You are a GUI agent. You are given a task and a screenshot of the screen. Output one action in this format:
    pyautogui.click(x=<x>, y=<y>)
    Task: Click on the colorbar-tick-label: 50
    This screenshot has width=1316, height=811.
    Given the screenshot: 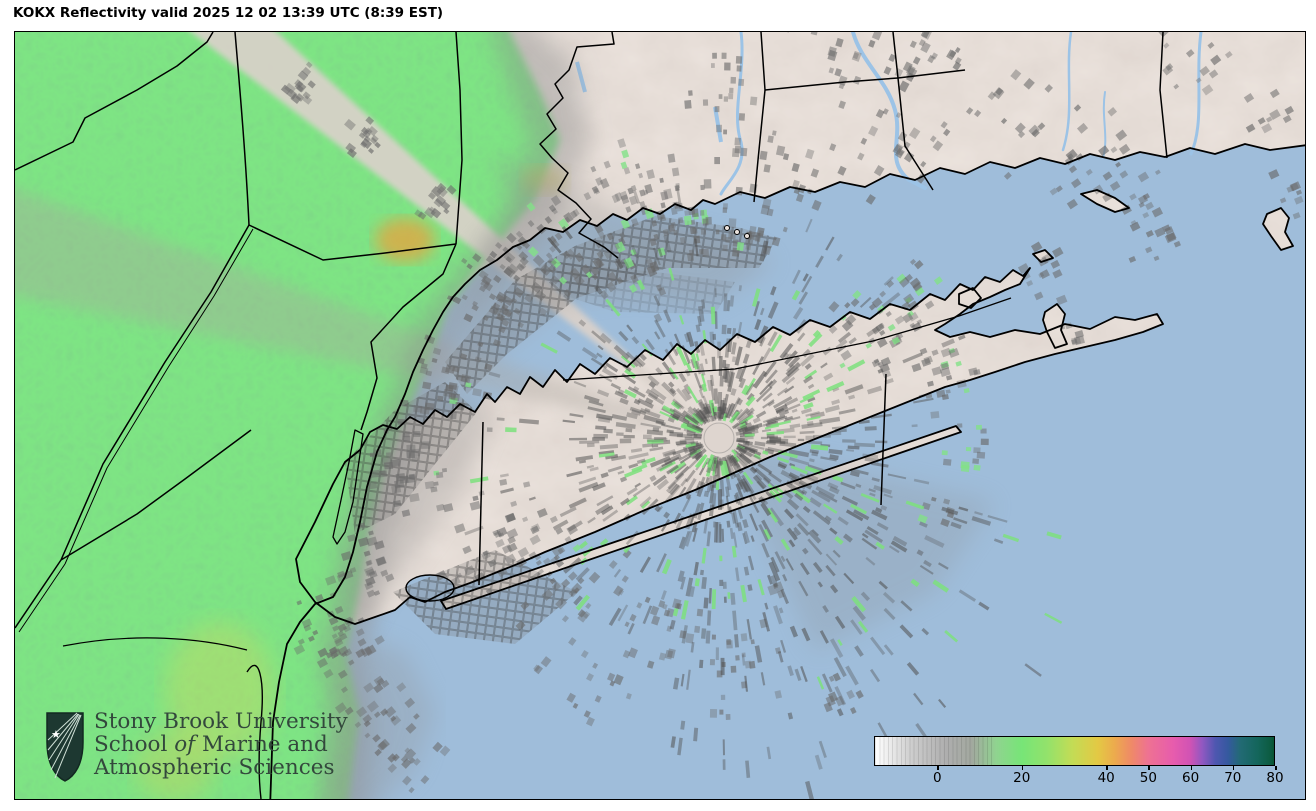 What is the action you would take?
    pyautogui.click(x=1148, y=778)
    